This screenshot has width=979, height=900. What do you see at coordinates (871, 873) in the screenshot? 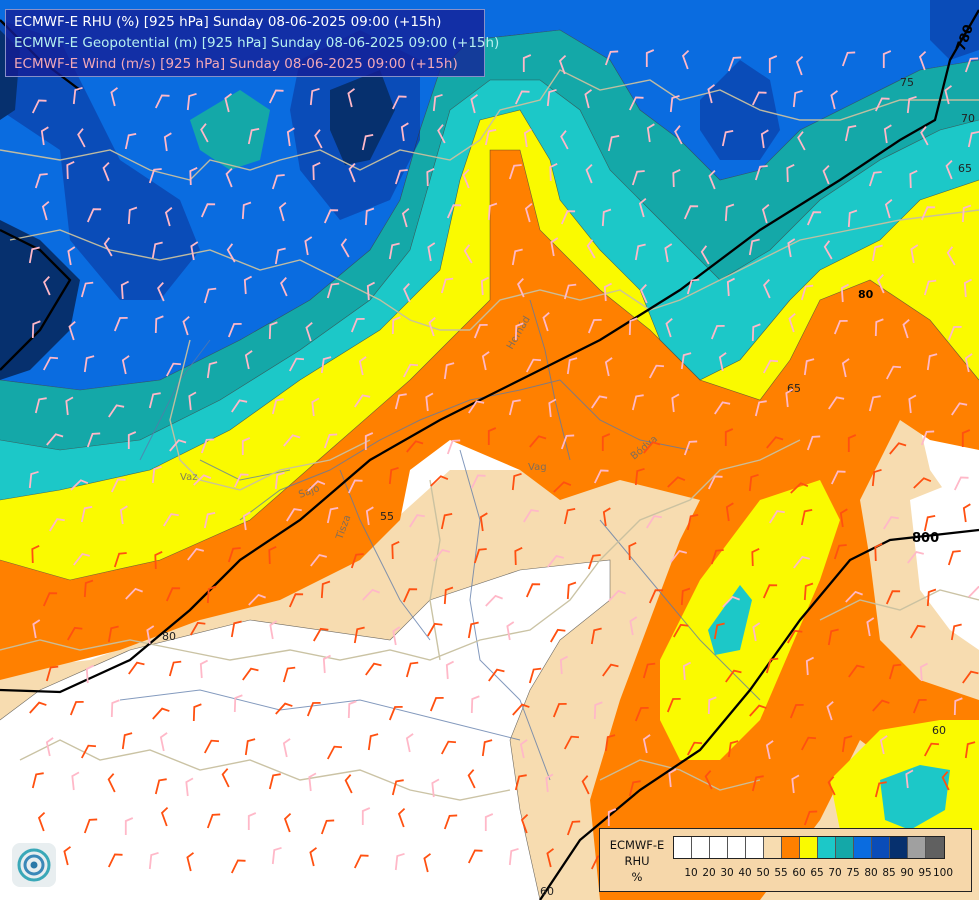
I see `legend-tick: 80` at bounding box center [871, 873].